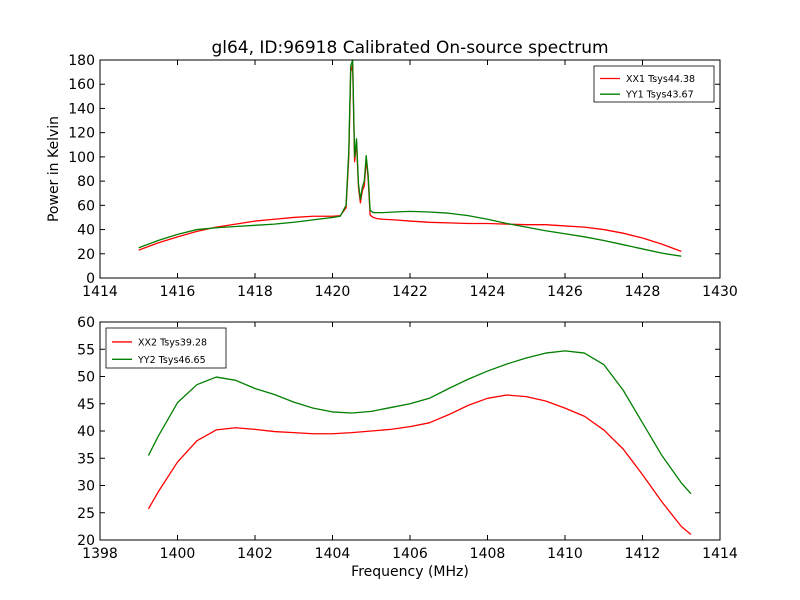 Image resolution: width=800 pixels, height=600 pixels. What do you see at coordinates (178, 292) in the screenshot?
I see `x-tick-label: 1416` at bounding box center [178, 292].